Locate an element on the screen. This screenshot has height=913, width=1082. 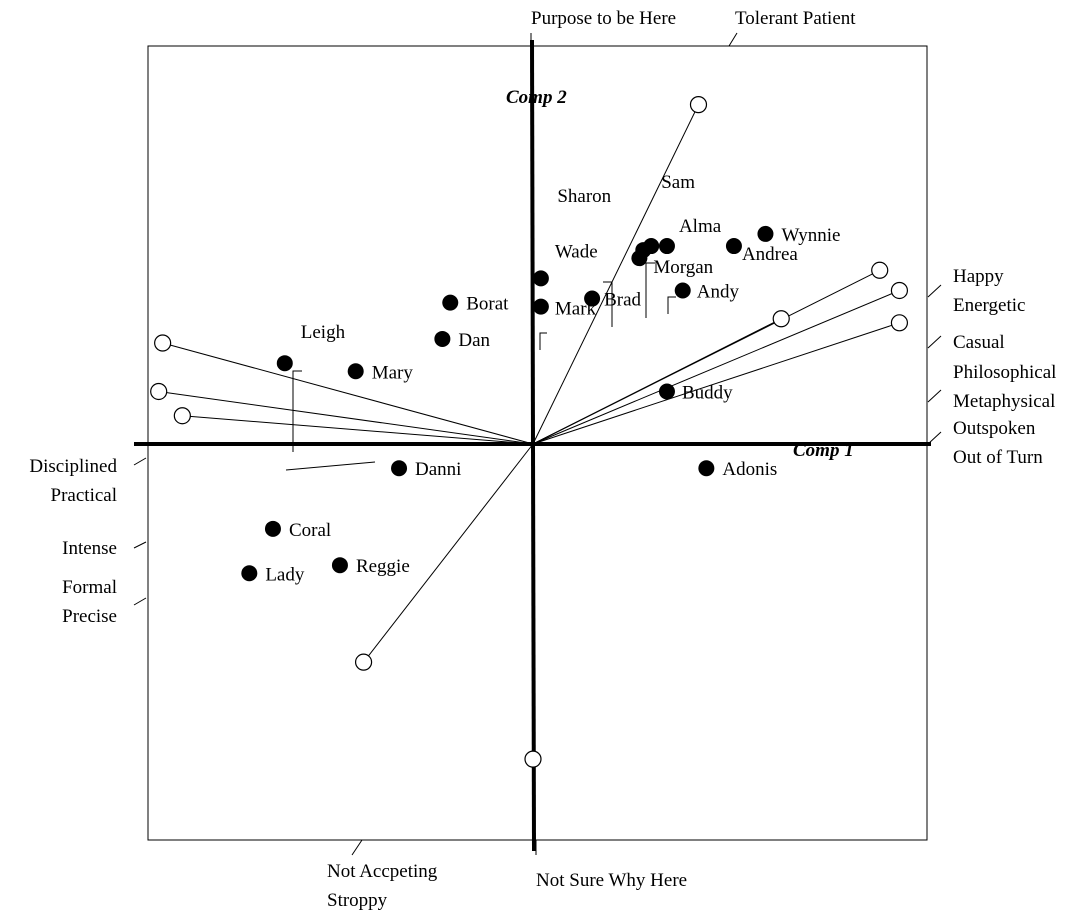
vector-label-not-sure-why-here: Not Sure Why Here is located at coordinates (611, 880).